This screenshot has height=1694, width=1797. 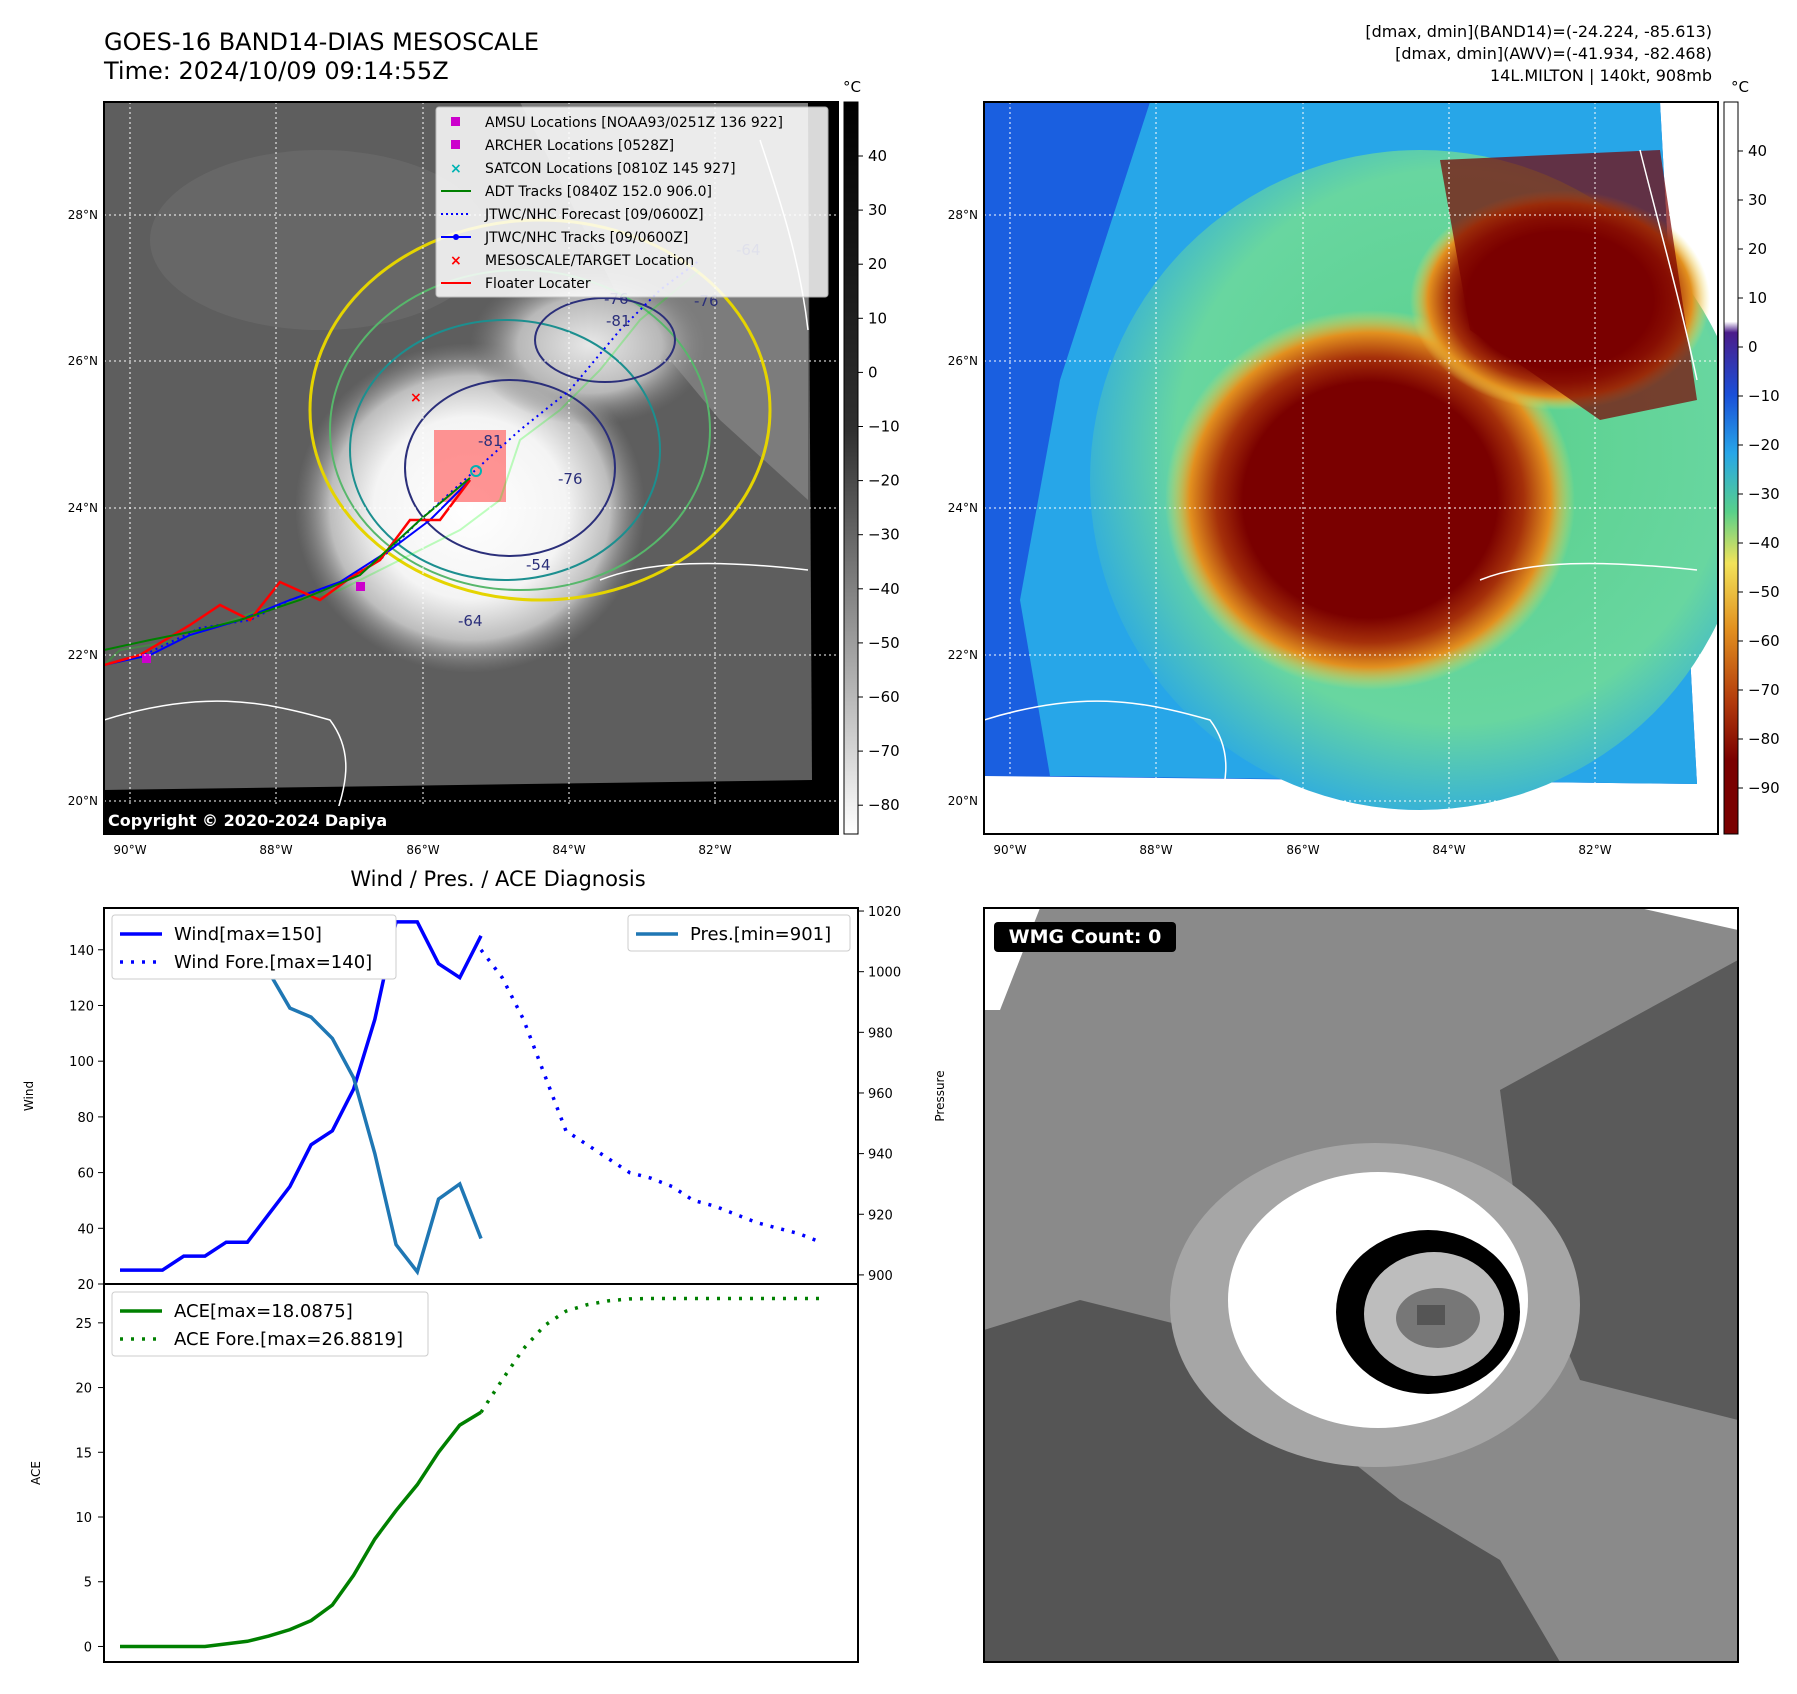 I want to click on wind-legend: Wind[max=150] Wind Fore.[max=140], so click(x=254, y=947).